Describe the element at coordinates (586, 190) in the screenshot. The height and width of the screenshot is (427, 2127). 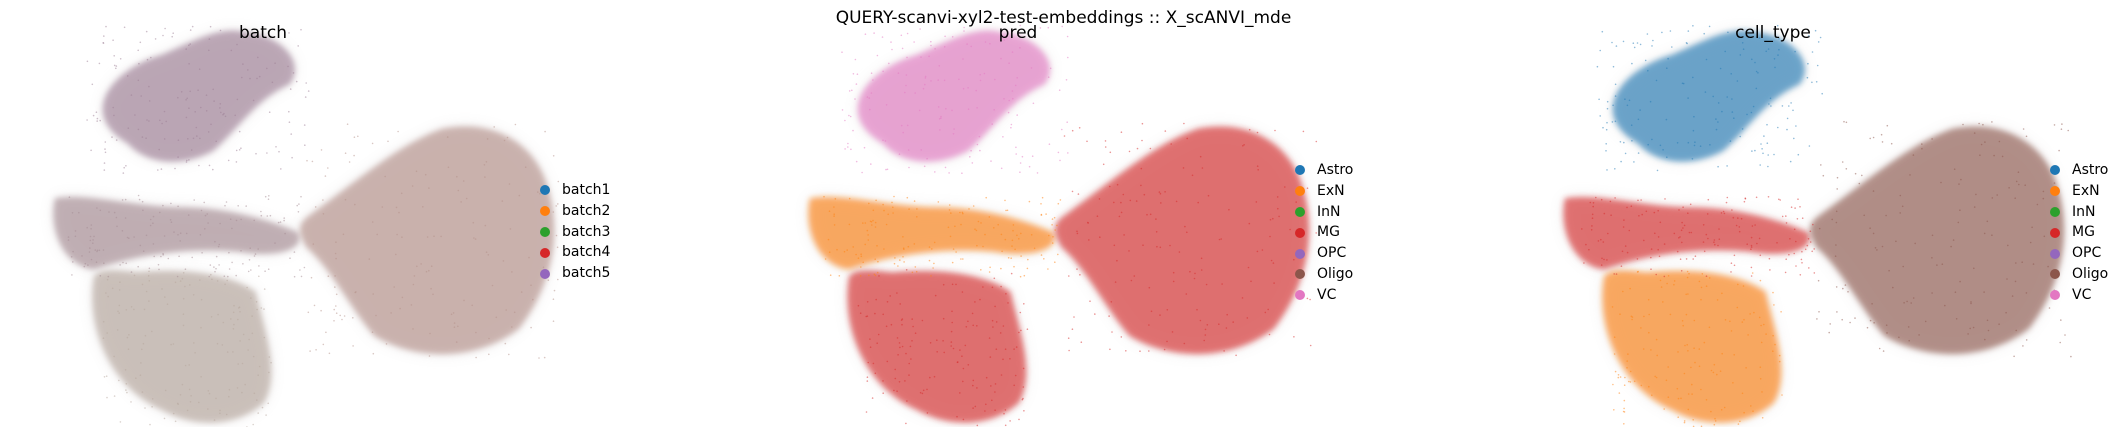
I see `legend-label: batch1` at that location.